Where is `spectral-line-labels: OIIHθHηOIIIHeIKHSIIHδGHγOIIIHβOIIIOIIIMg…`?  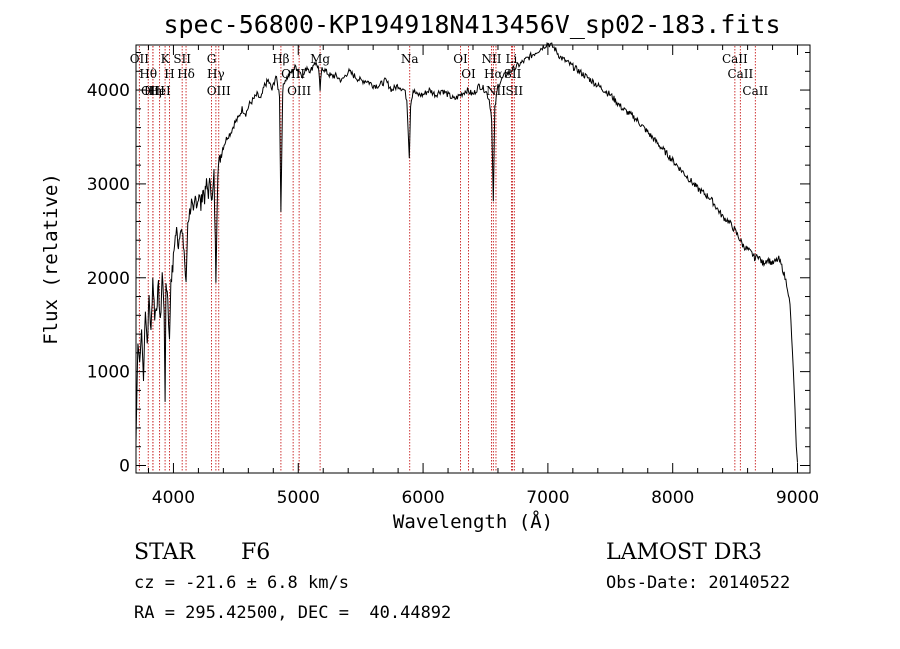 spectral-line-labels: OIIHθHηOIIIHeIKHSIIHδGHγOIIIHβOIIIOIIIMg… is located at coordinates (449, 75).